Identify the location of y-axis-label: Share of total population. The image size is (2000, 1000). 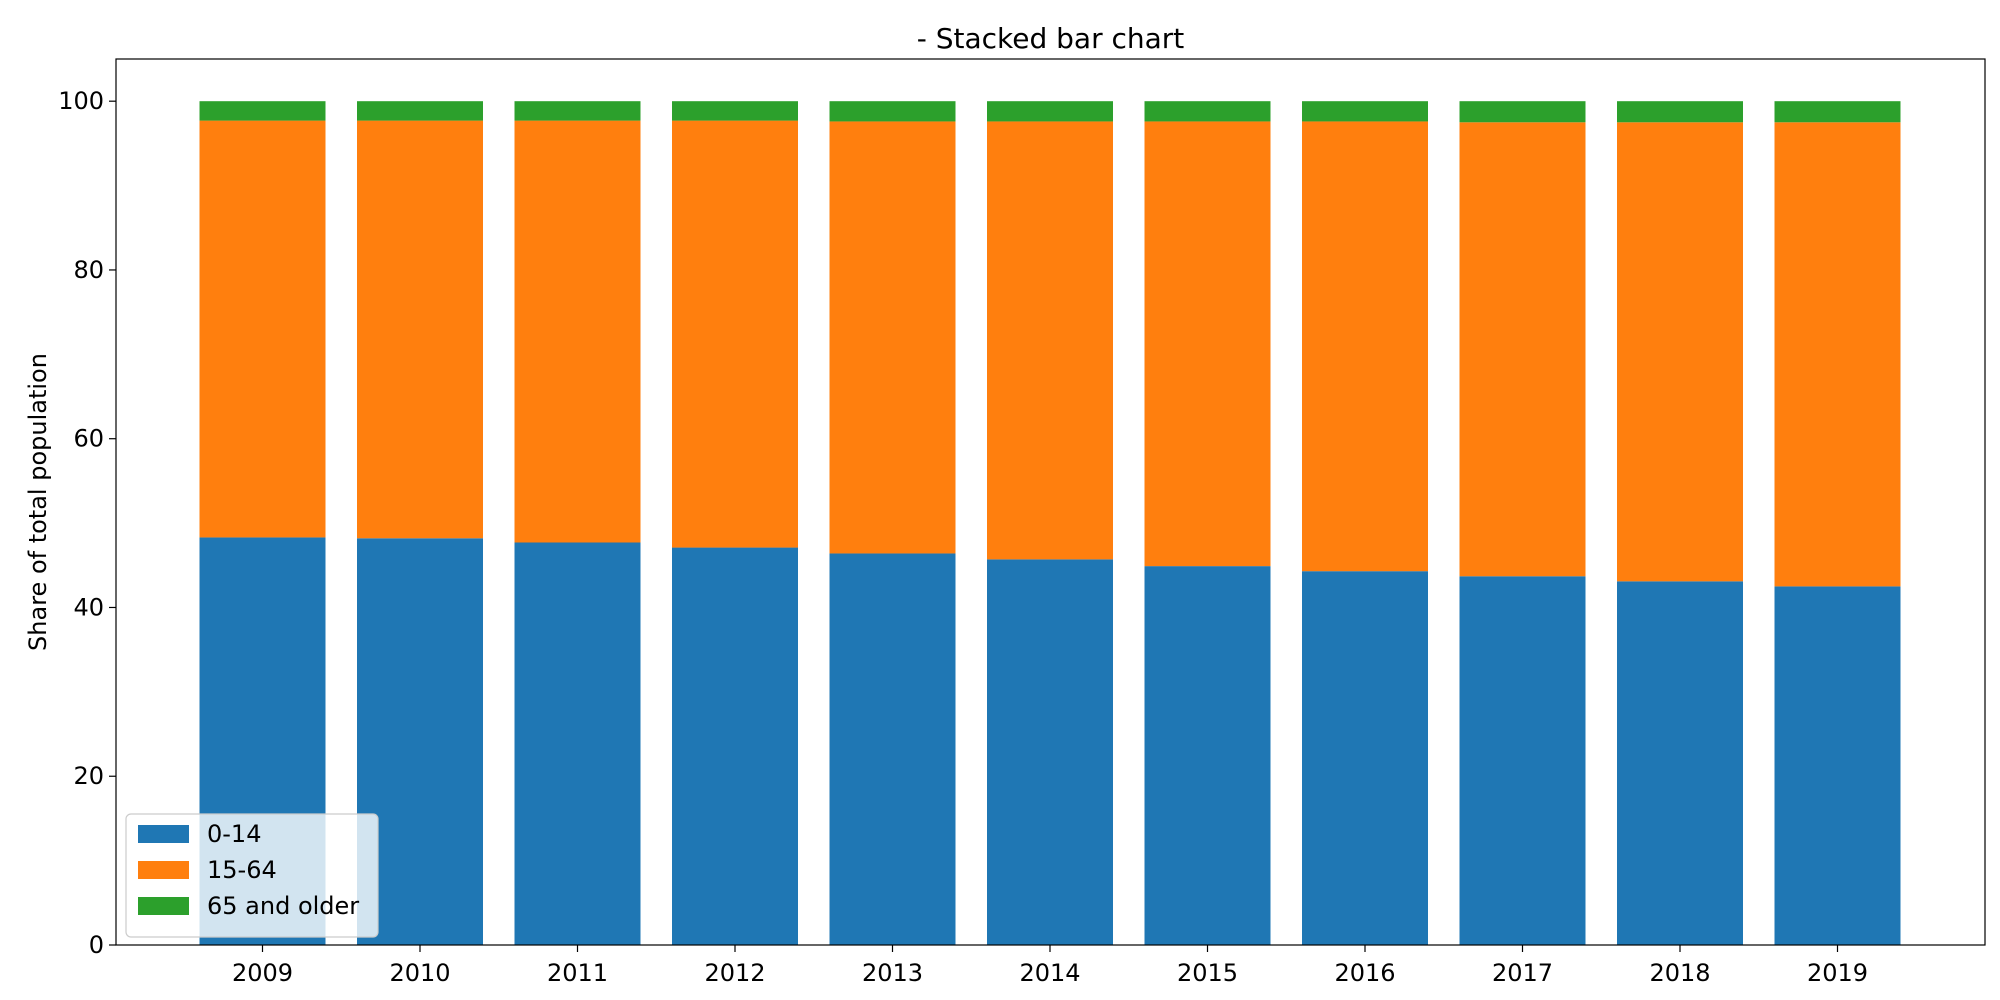
(38, 502).